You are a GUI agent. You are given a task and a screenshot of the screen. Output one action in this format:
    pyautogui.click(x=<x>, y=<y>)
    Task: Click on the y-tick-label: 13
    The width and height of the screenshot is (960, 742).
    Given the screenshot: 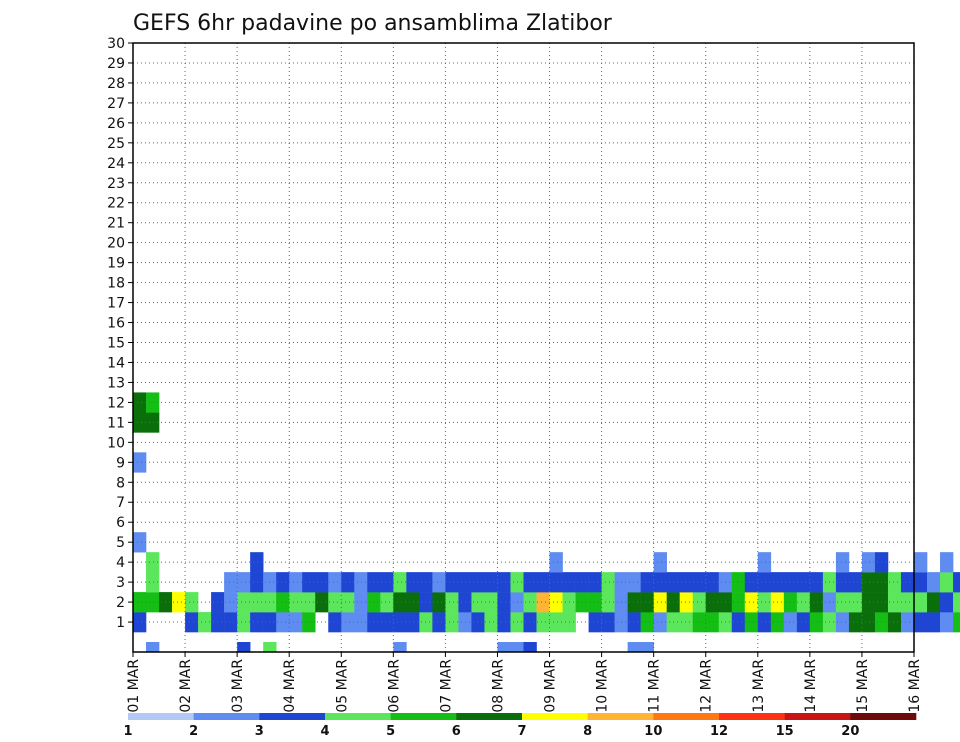 What is the action you would take?
    pyautogui.click(x=116, y=383)
    